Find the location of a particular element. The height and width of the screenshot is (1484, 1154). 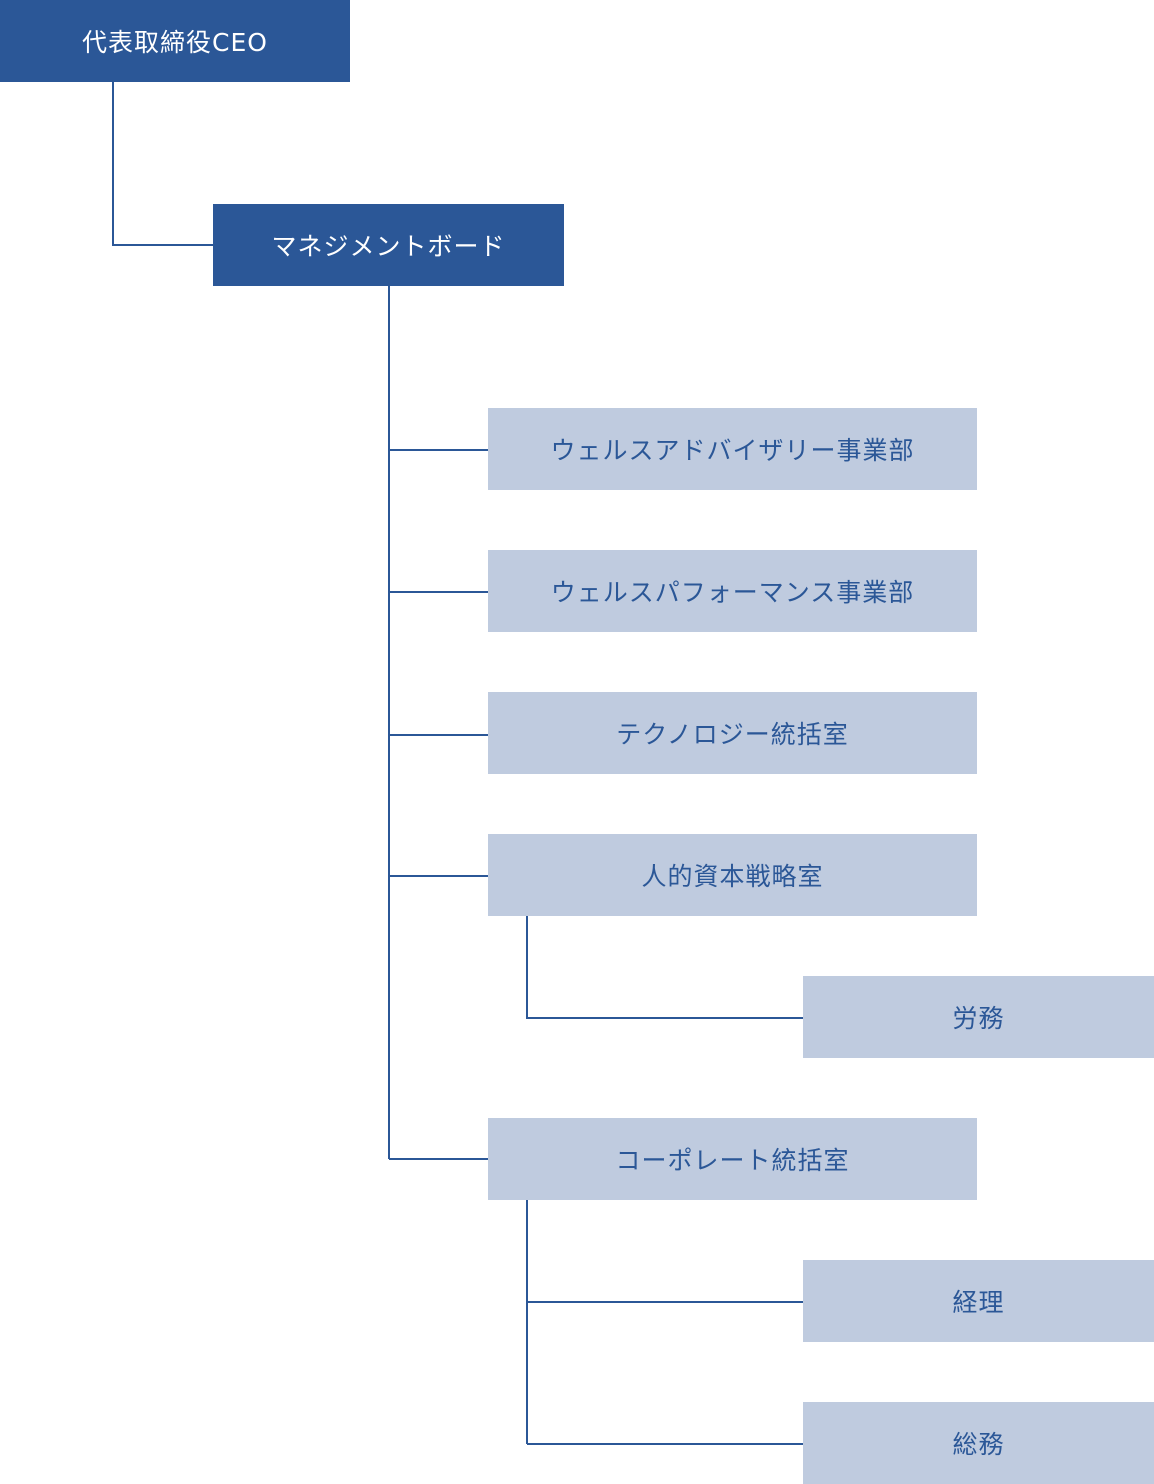

node-accounting: 経理 is located at coordinates (978, 1301).